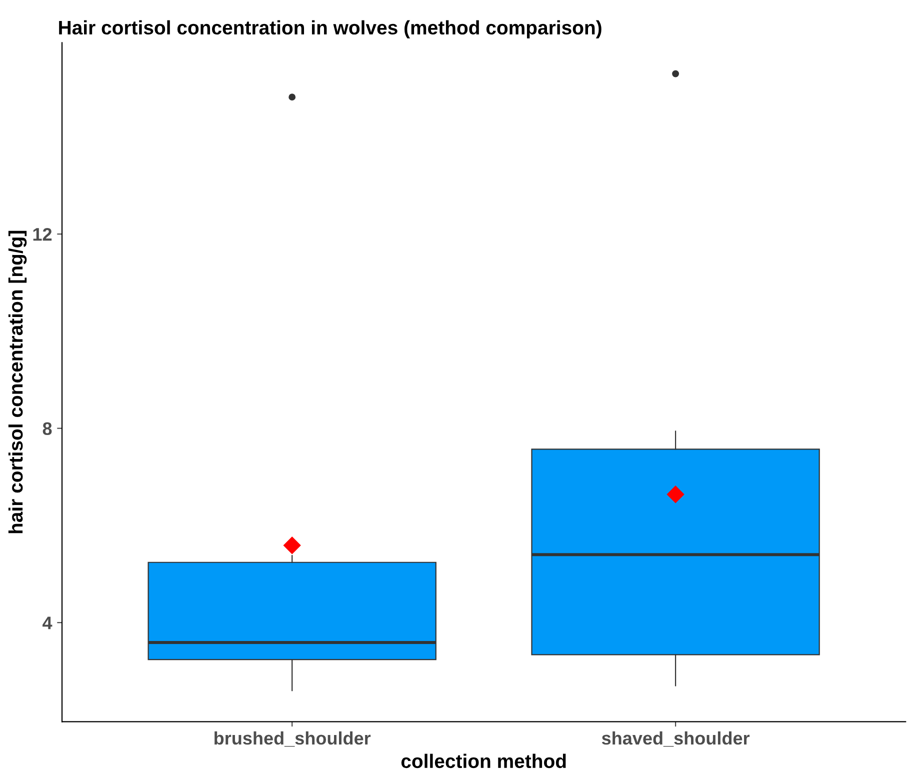  I want to click on chart-title: Hair cortisol concentration in wolves (method comparison), so click(330, 29).